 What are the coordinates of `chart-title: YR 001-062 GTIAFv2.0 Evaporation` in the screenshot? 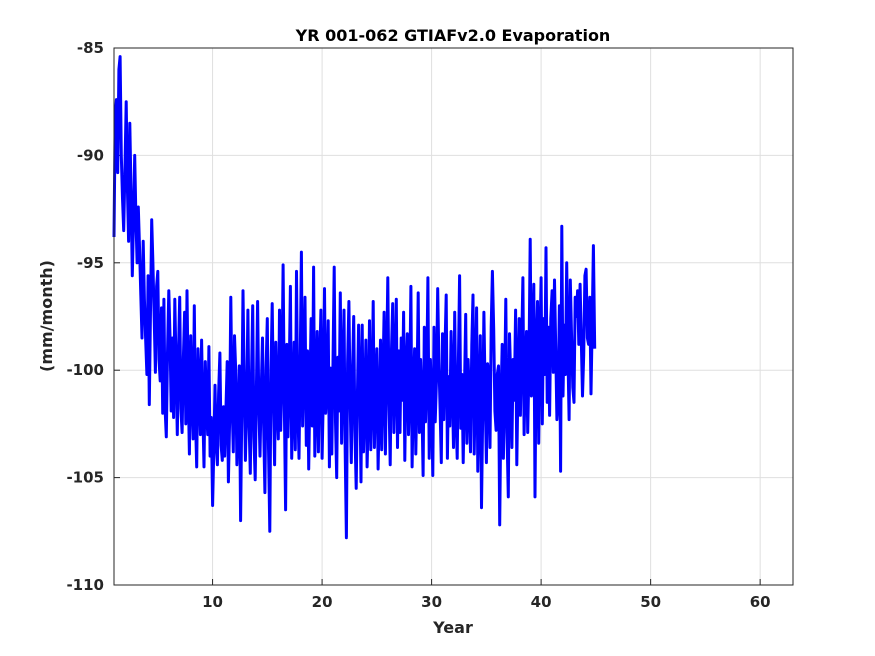 It's located at (453, 35).